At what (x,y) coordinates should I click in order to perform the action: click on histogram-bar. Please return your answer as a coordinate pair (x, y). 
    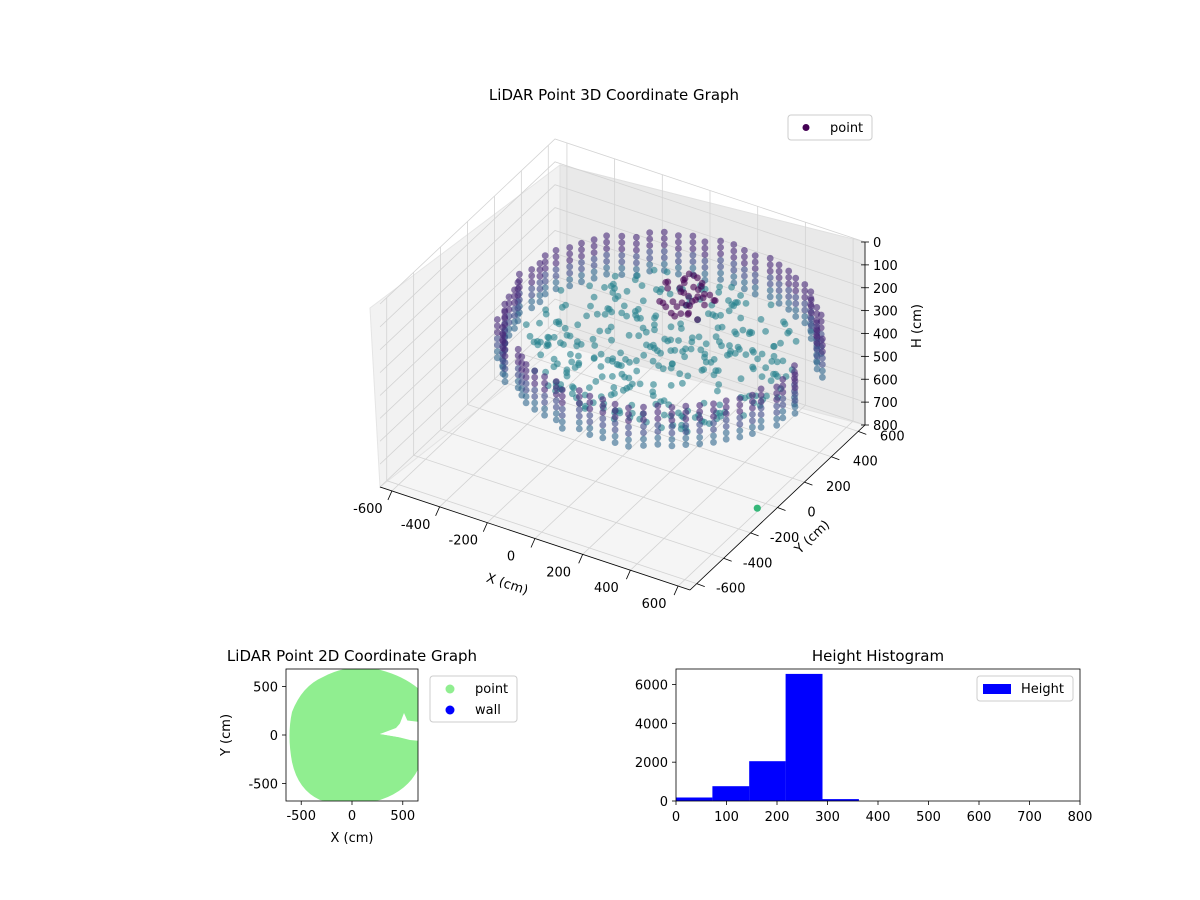
    Looking at the image, I should click on (731, 793).